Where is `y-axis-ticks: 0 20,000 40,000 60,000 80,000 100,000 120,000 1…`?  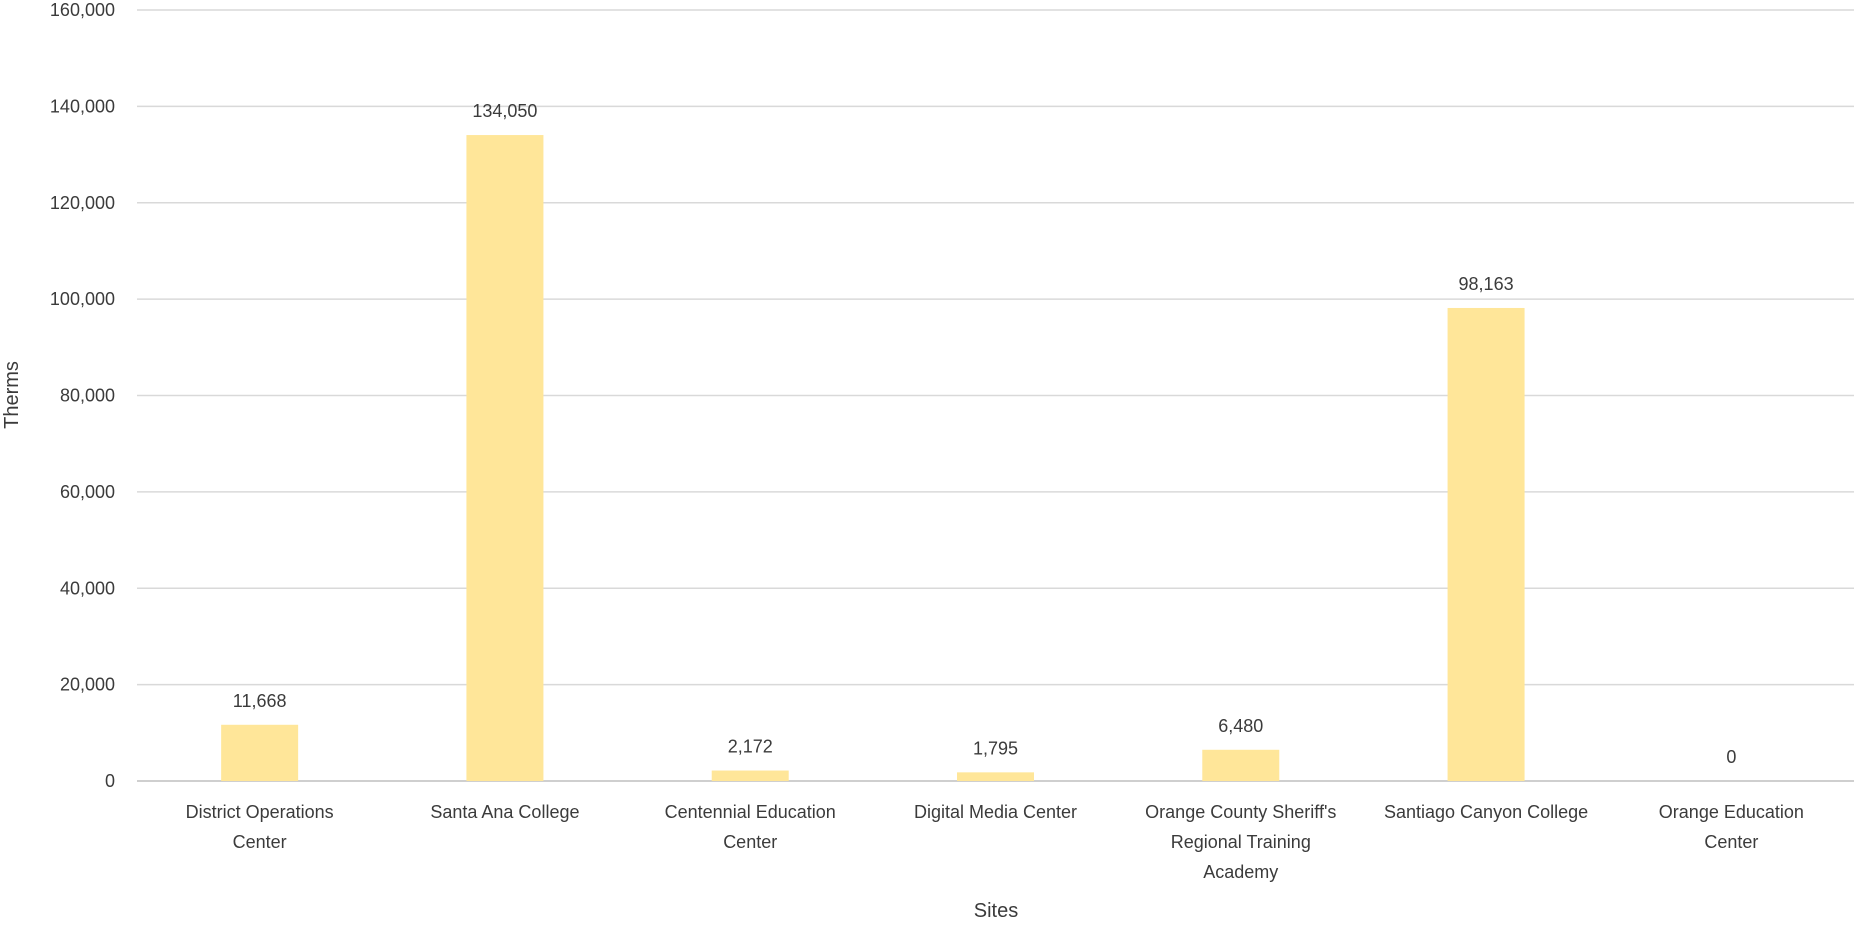
y-axis-ticks: 0 20,000 40,000 60,000 80,000 100,000 120,000 1… is located at coordinates (82, 395).